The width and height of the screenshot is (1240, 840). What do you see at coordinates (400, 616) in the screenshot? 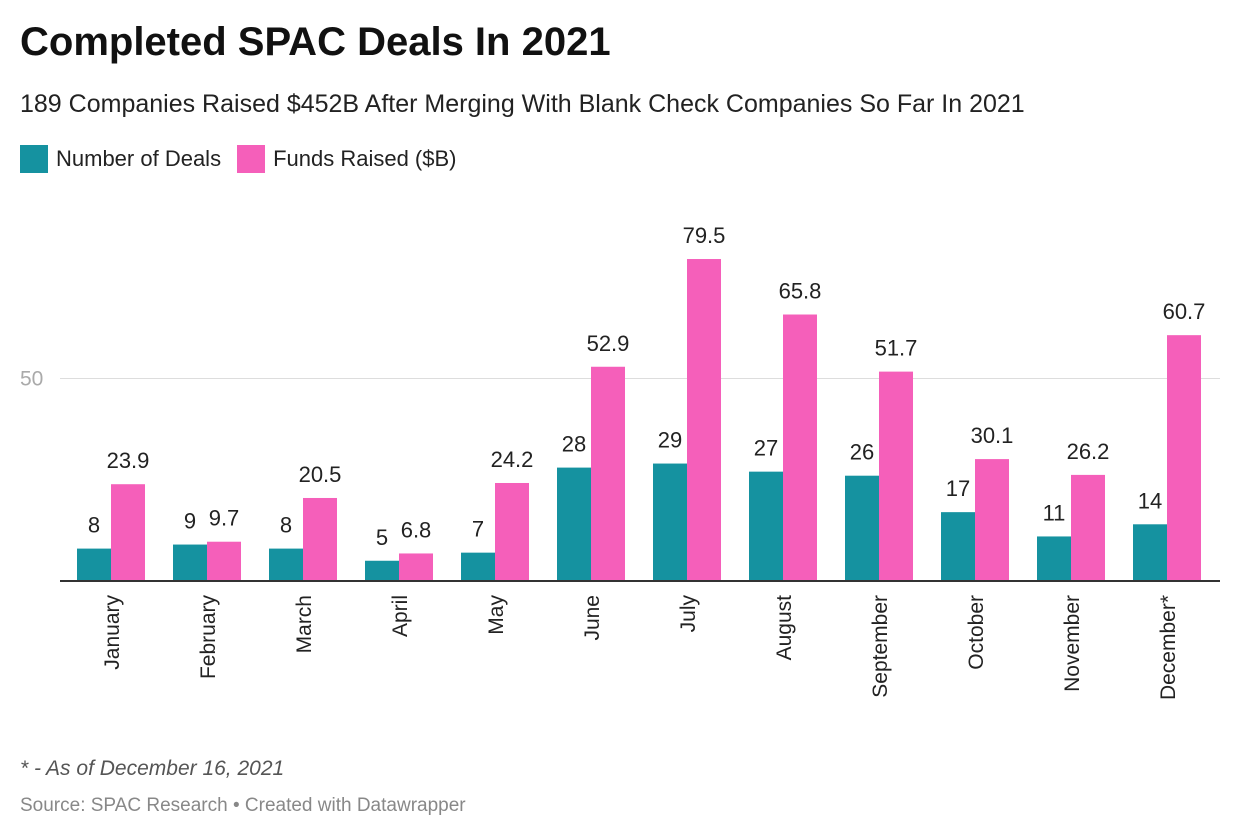
I see `x-tick-label-4: April` at bounding box center [400, 616].